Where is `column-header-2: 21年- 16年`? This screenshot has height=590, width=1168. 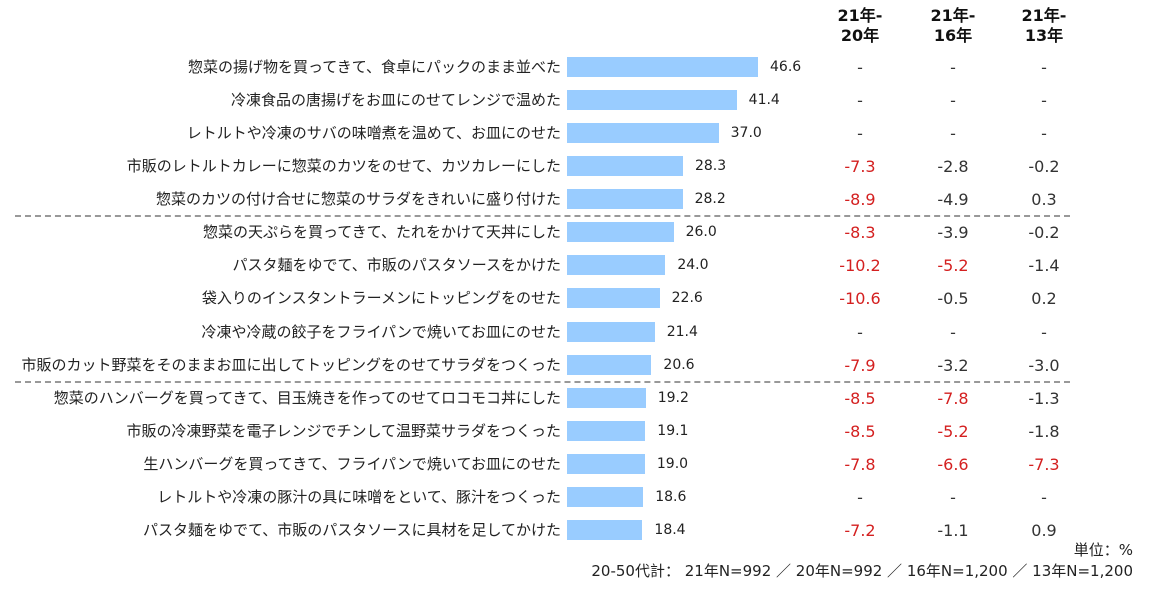 column-header-2: 21年- 16年 is located at coordinates (953, 25).